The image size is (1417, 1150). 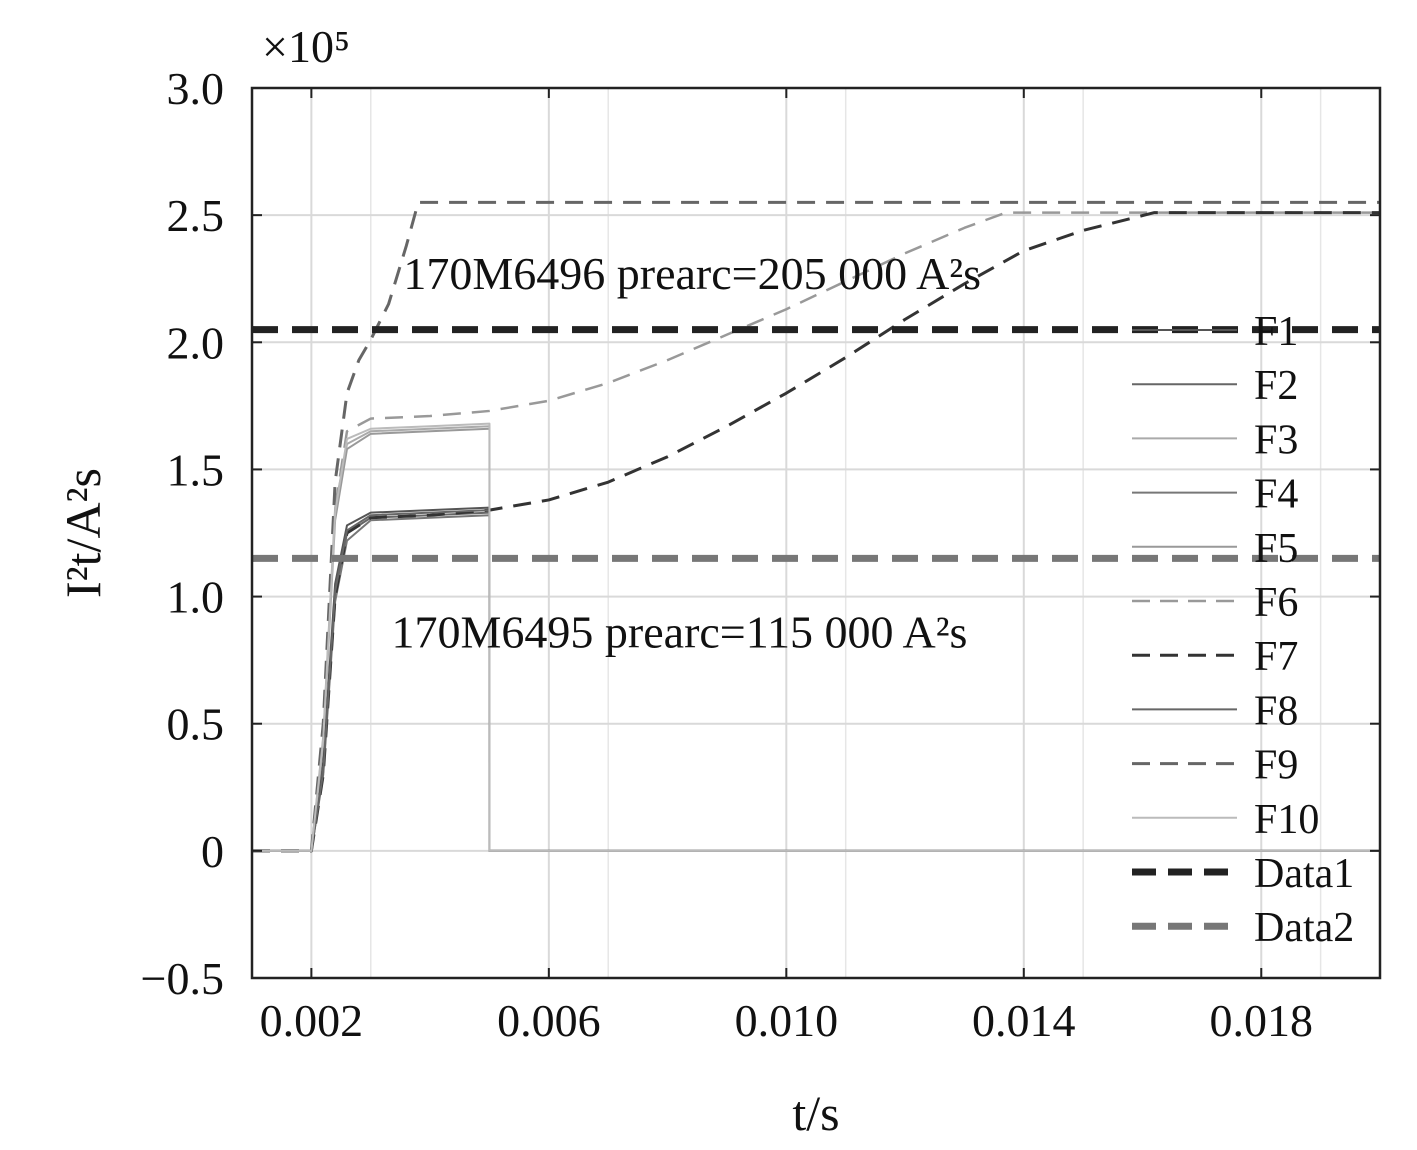 I want to click on x-axis-label: t/s, so click(x=815, y=1113).